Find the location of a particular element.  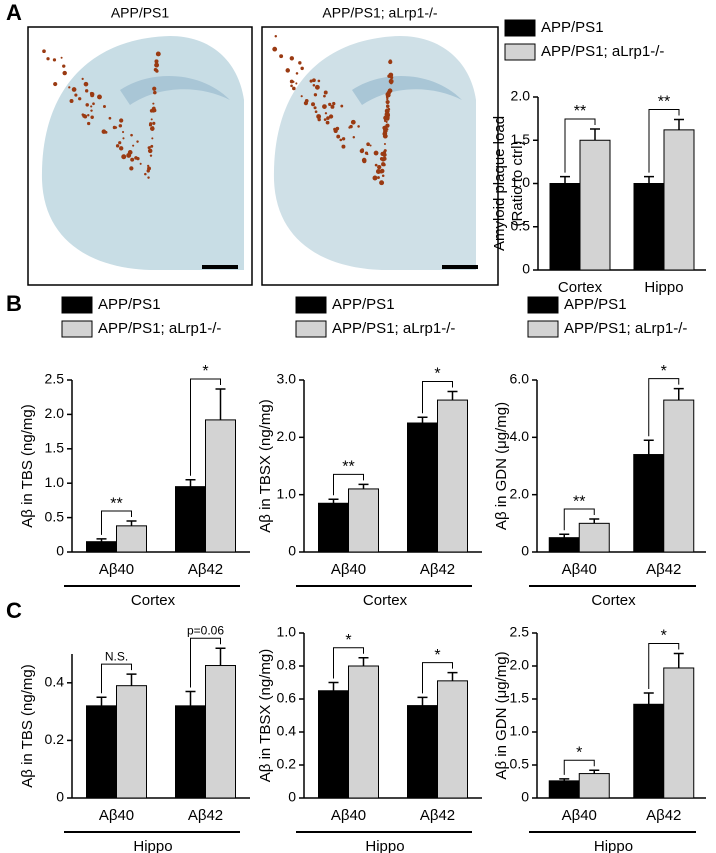

image-label: APP/PS1 is located at coordinates (140, 13).